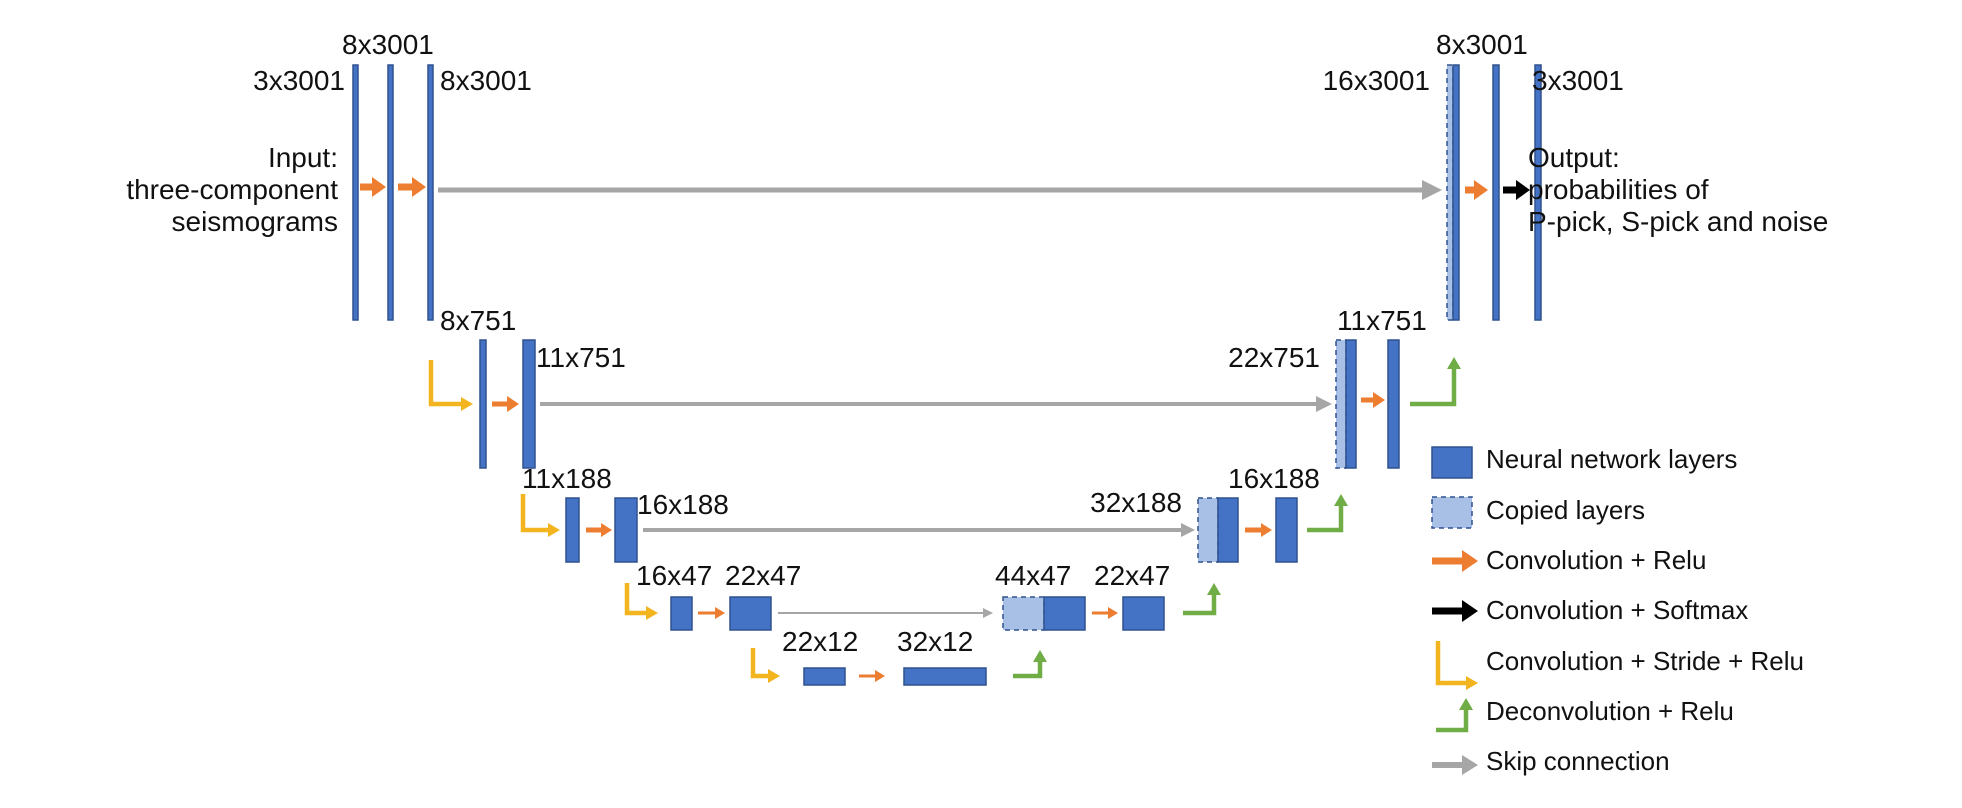 Image resolution: width=1962 pixels, height=808 pixels. I want to click on dim-label: 11x188, so click(567, 478).